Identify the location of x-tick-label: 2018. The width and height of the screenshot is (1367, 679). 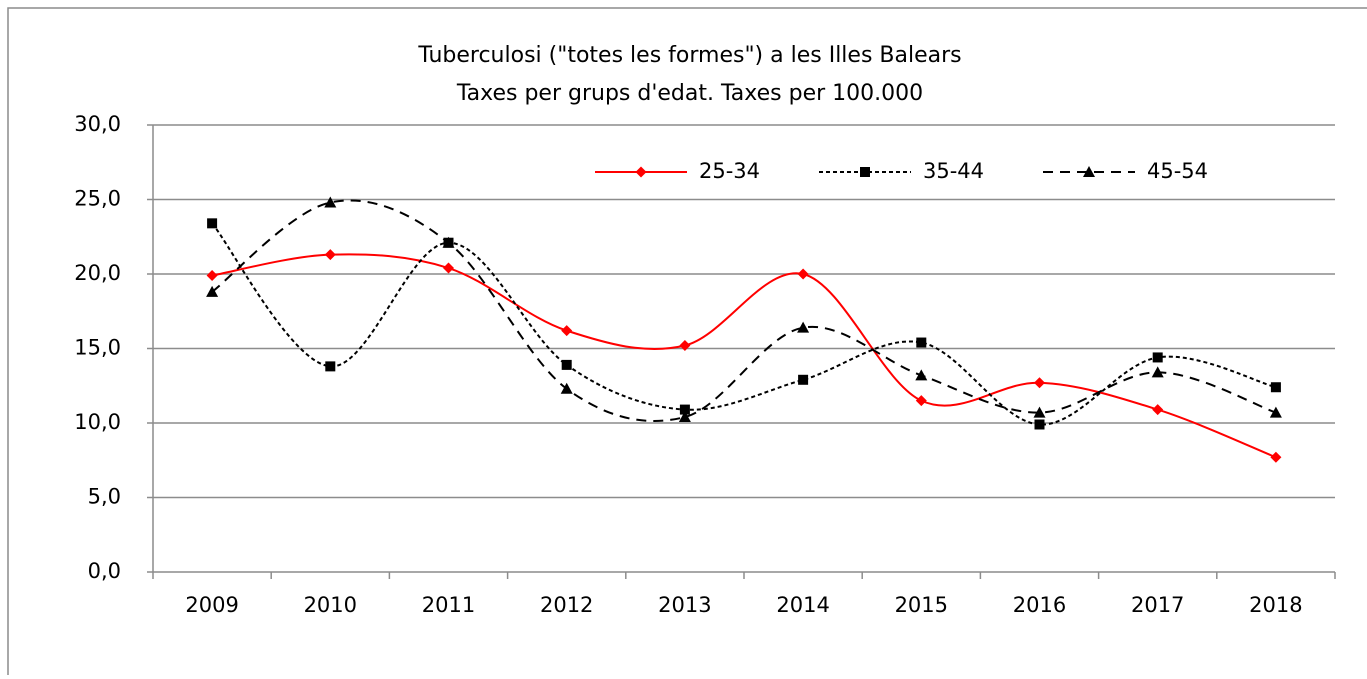
(1275, 605).